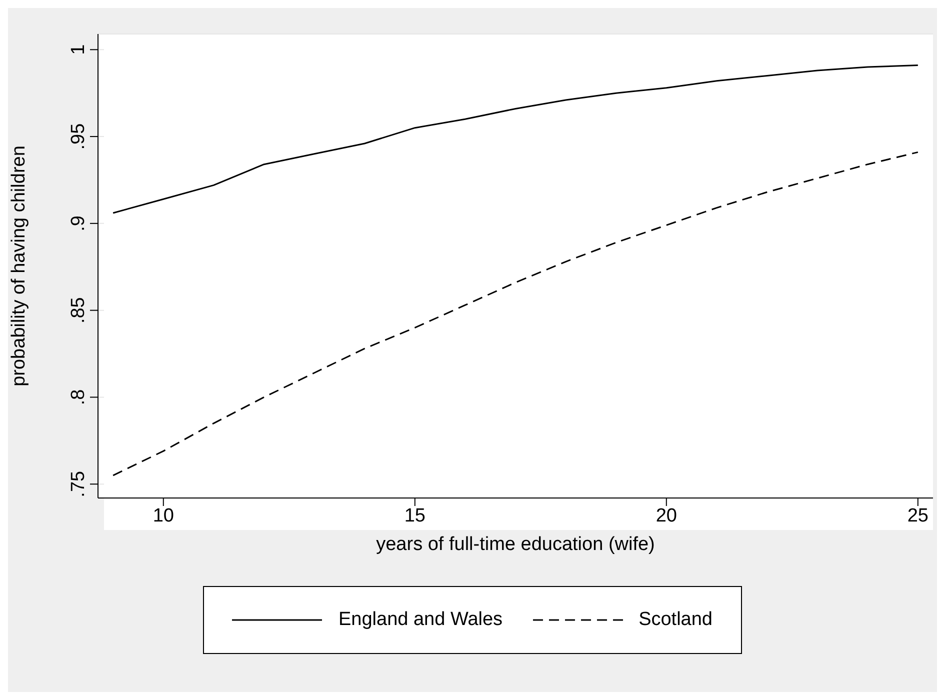  Describe the element at coordinates (19, 266) in the screenshot. I see `y-axis-title: probability of having children` at that location.